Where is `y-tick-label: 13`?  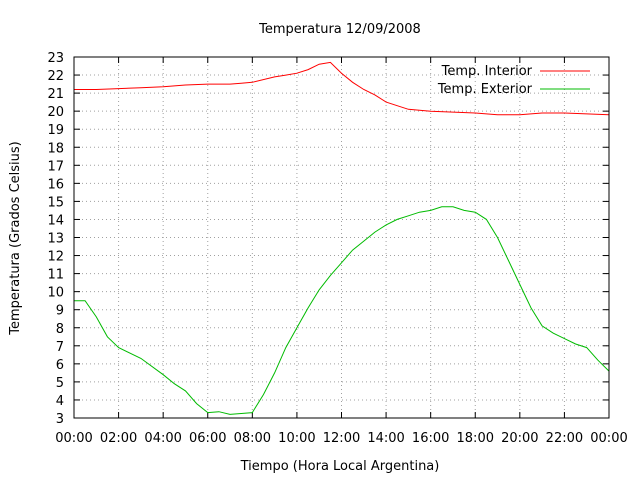 y-tick-label: 13 is located at coordinates (55, 239).